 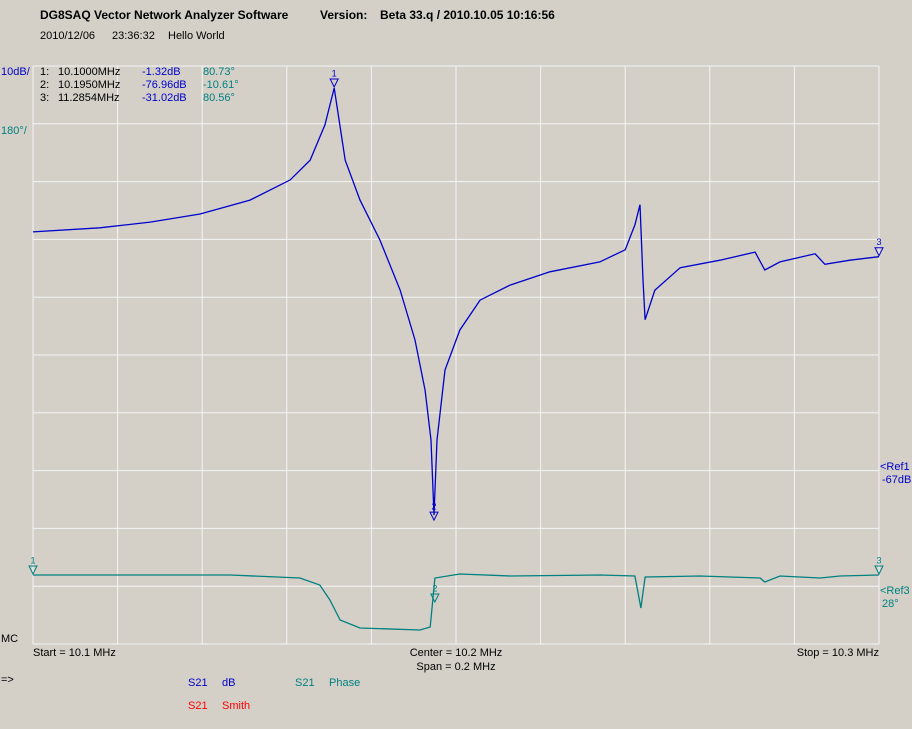 What do you see at coordinates (74, 653) in the screenshot?
I see `start-freq: Start = 10.1 MHz` at bounding box center [74, 653].